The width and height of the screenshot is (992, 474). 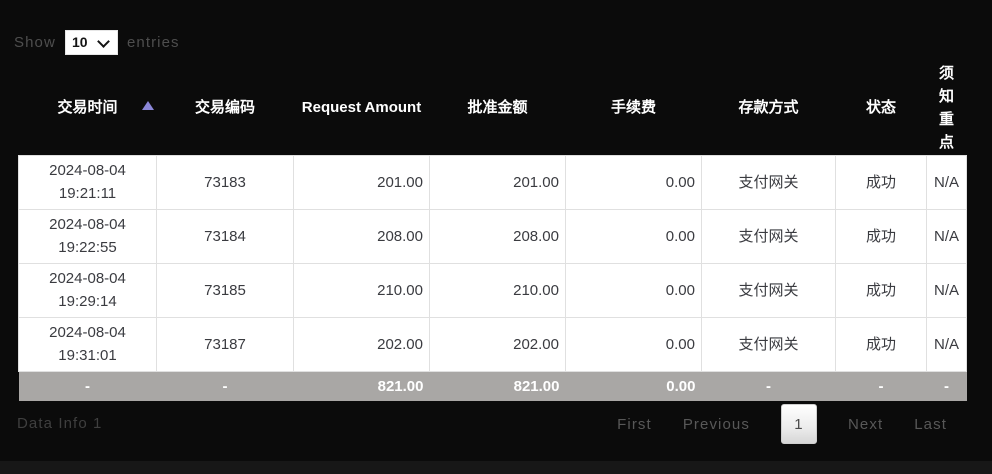 What do you see at coordinates (87, 236) in the screenshot?
I see `cell-transaction-time: 2024-08-04 19:22:55` at bounding box center [87, 236].